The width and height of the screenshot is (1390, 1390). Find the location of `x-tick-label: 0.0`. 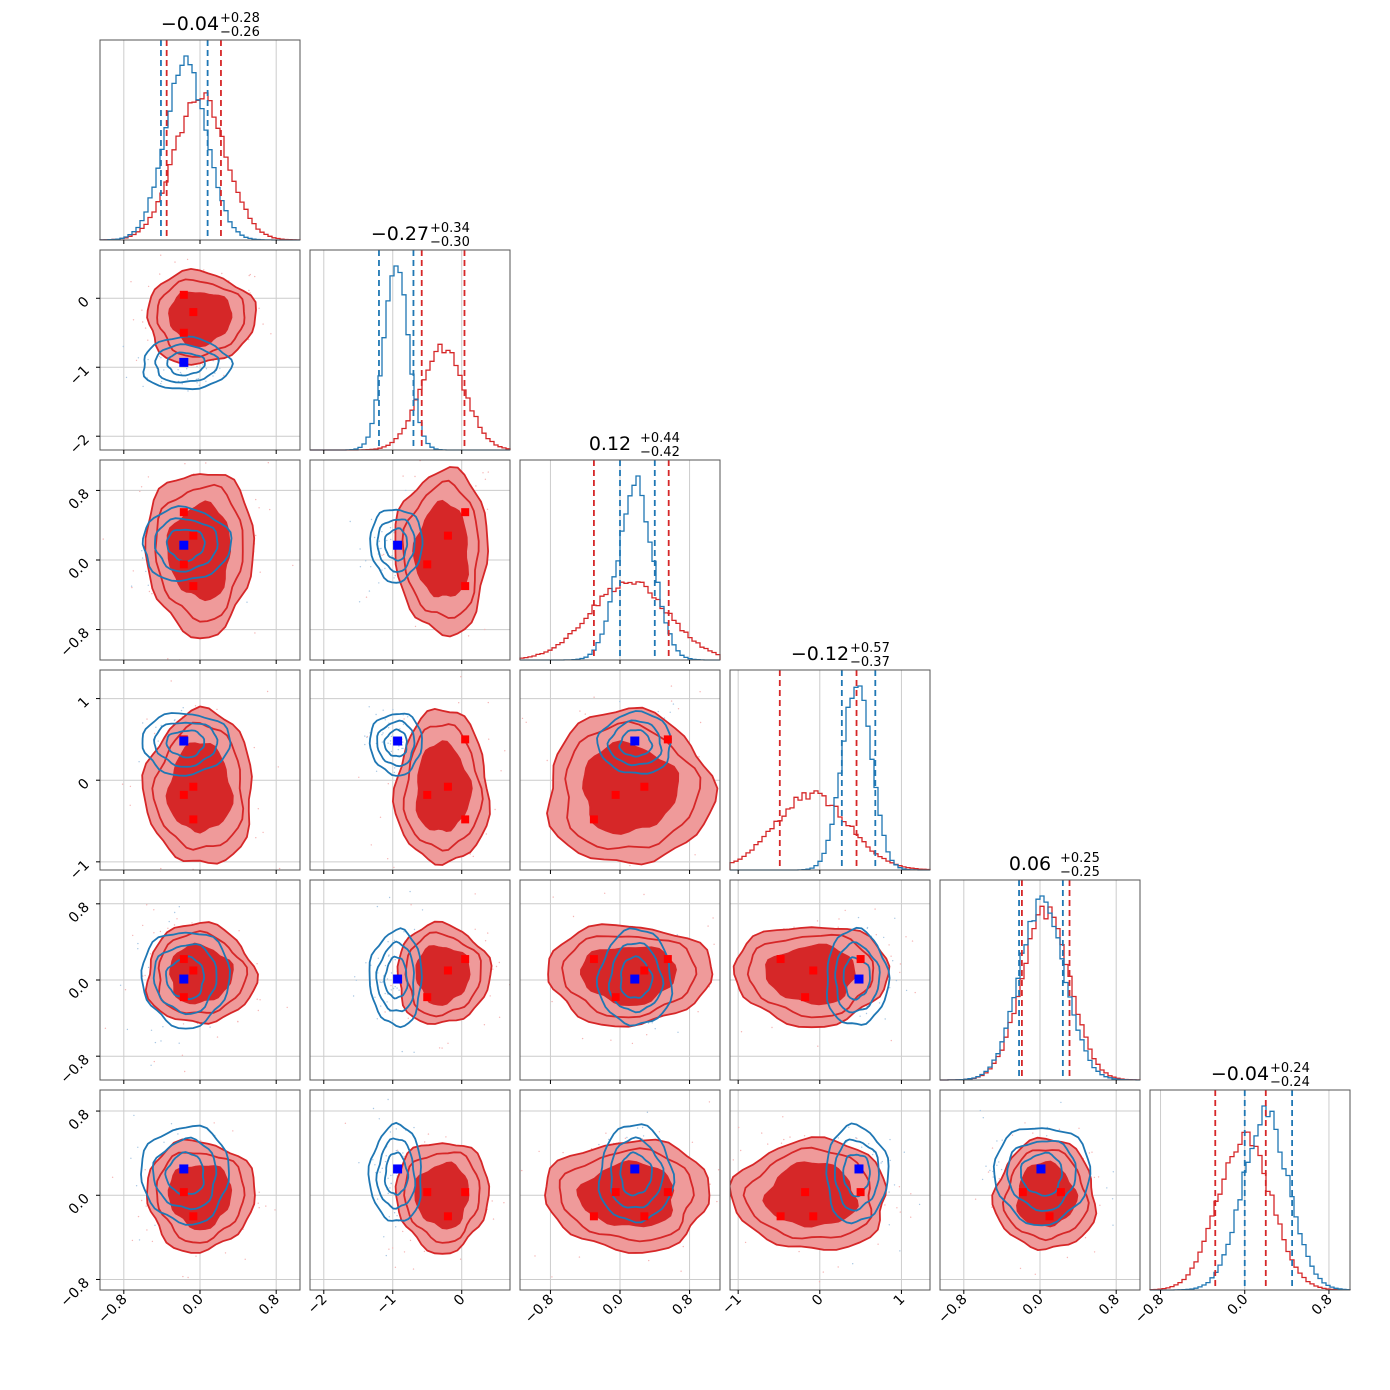

x-tick-label: 0.0 is located at coordinates (1238, 1305).